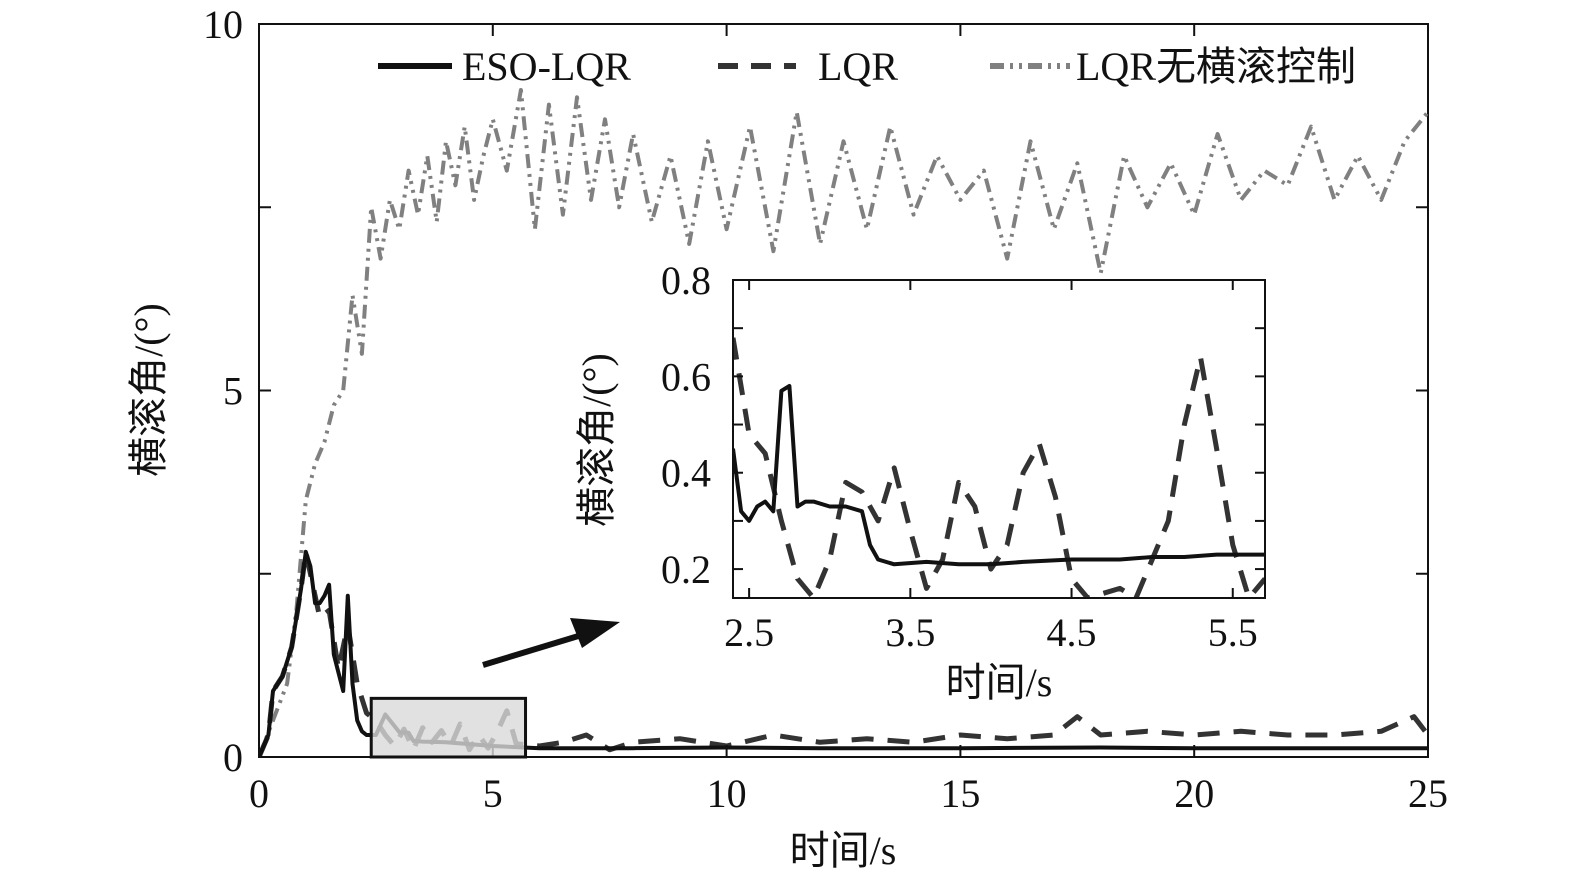 This screenshot has width=1575, height=882. Describe the element at coordinates (233, 391) in the screenshot. I see `main-y-tick-label: 5` at that location.